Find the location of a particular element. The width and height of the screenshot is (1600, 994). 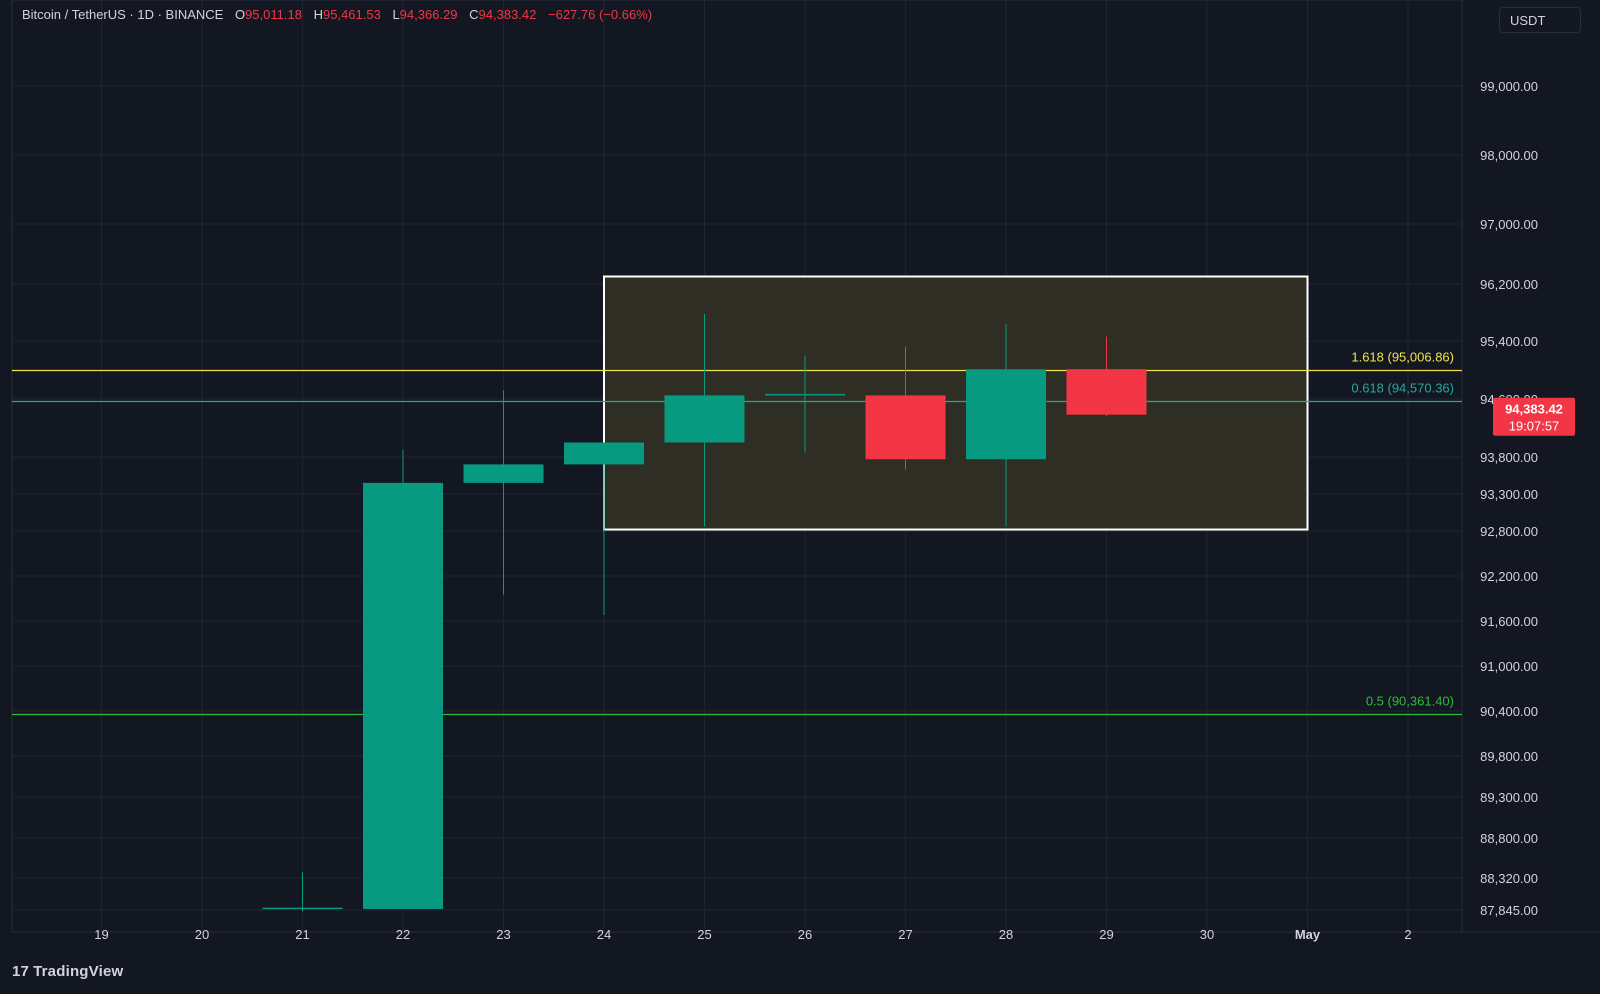

open-label: O is located at coordinates (240, 14).